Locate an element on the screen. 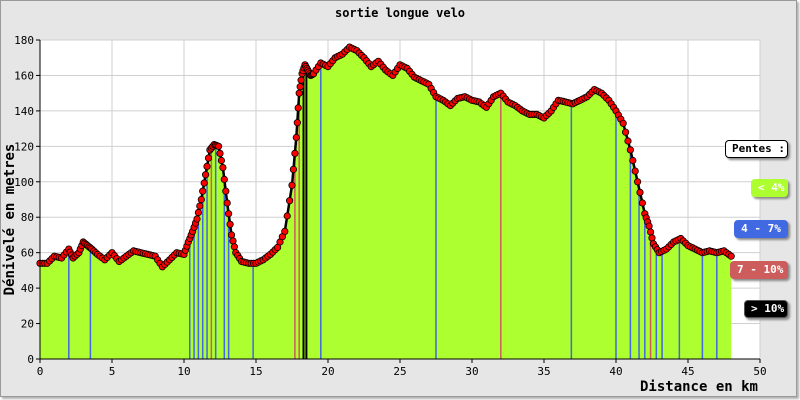 Image resolution: width=800 pixels, height=400 pixels. legend-item: < 4% is located at coordinates (769, 188).